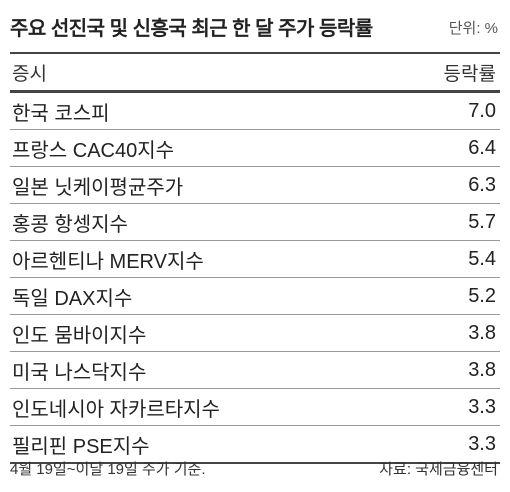 This screenshot has width=510, height=492. I want to click on table-row: 인도 뭄바이지수 3.8, so click(255, 333).